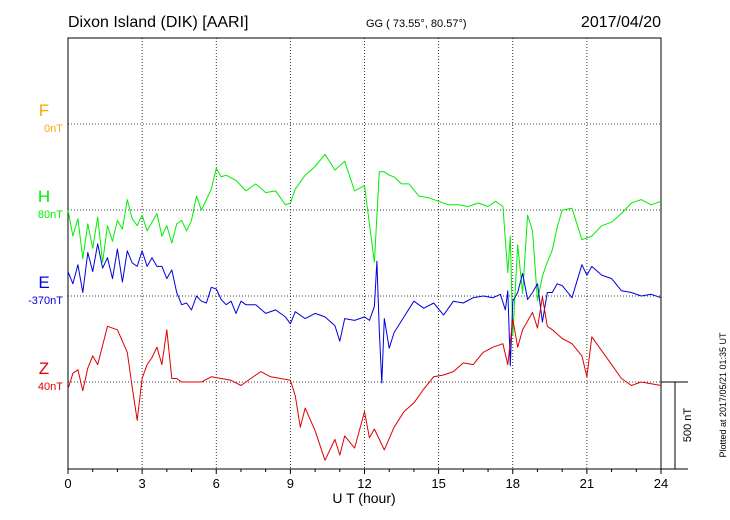 The height and width of the screenshot is (520, 730). I want to click on x-tick-label: 3, so click(142, 483).